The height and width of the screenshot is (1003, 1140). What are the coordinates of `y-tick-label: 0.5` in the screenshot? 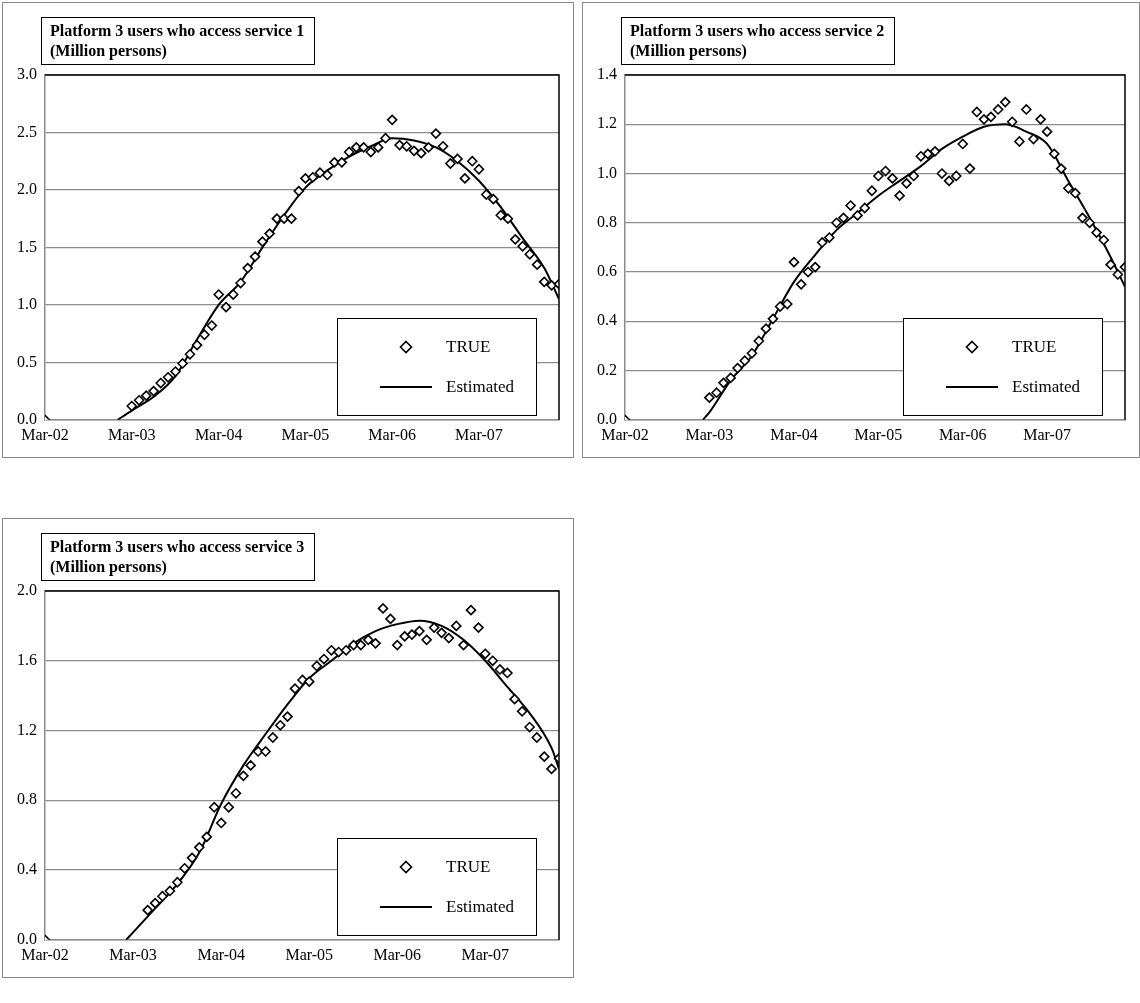 It's located at (27, 361).